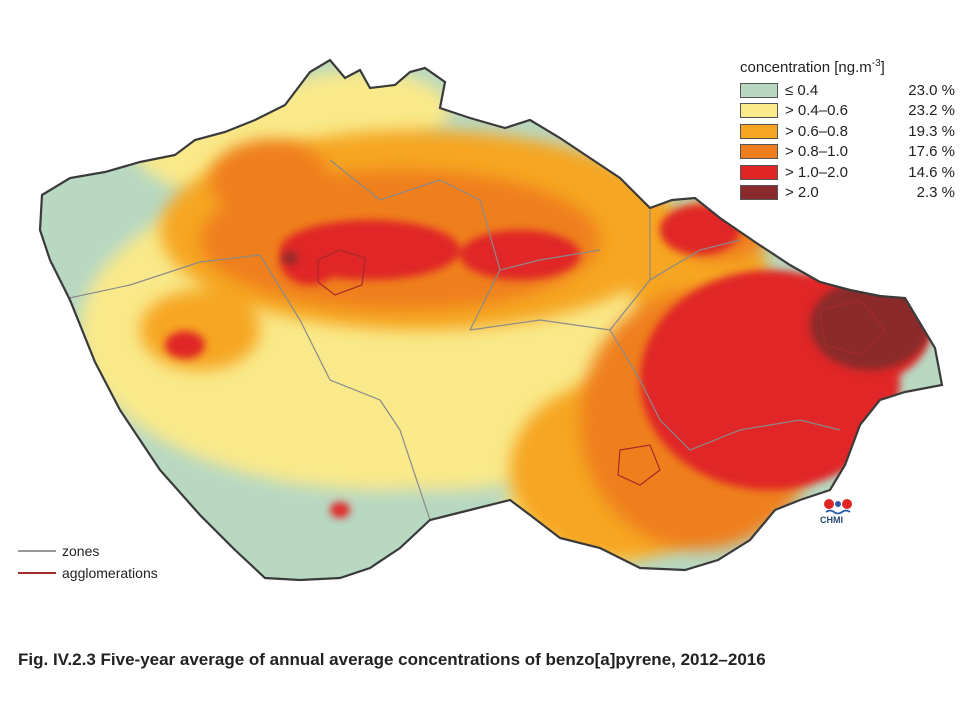 The width and height of the screenshot is (976, 701). I want to click on legend-row: > 0.4–0.6 23.2 %, so click(847, 111).